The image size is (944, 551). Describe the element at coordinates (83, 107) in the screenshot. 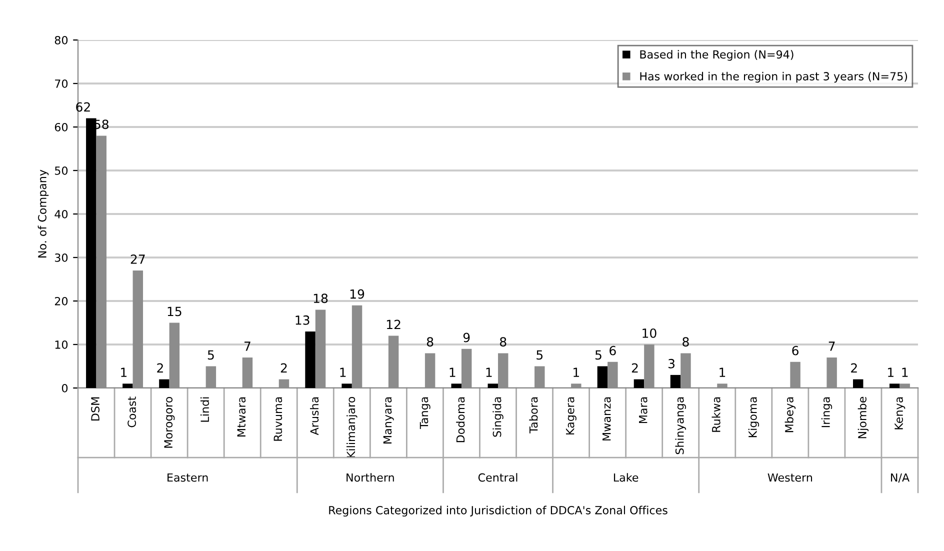

I see `data-label: 62` at that location.